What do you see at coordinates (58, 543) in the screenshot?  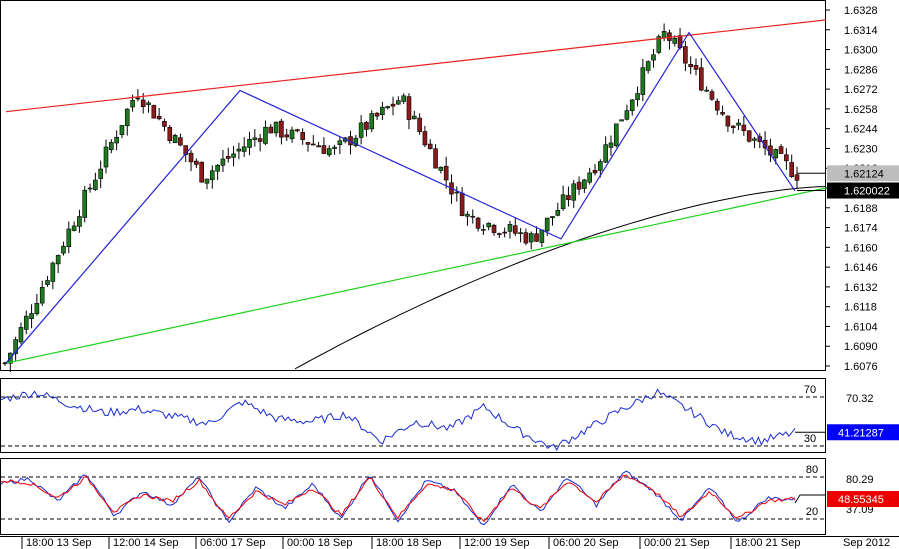 I see `time-tick-label: 18:00 13 Sep` at bounding box center [58, 543].